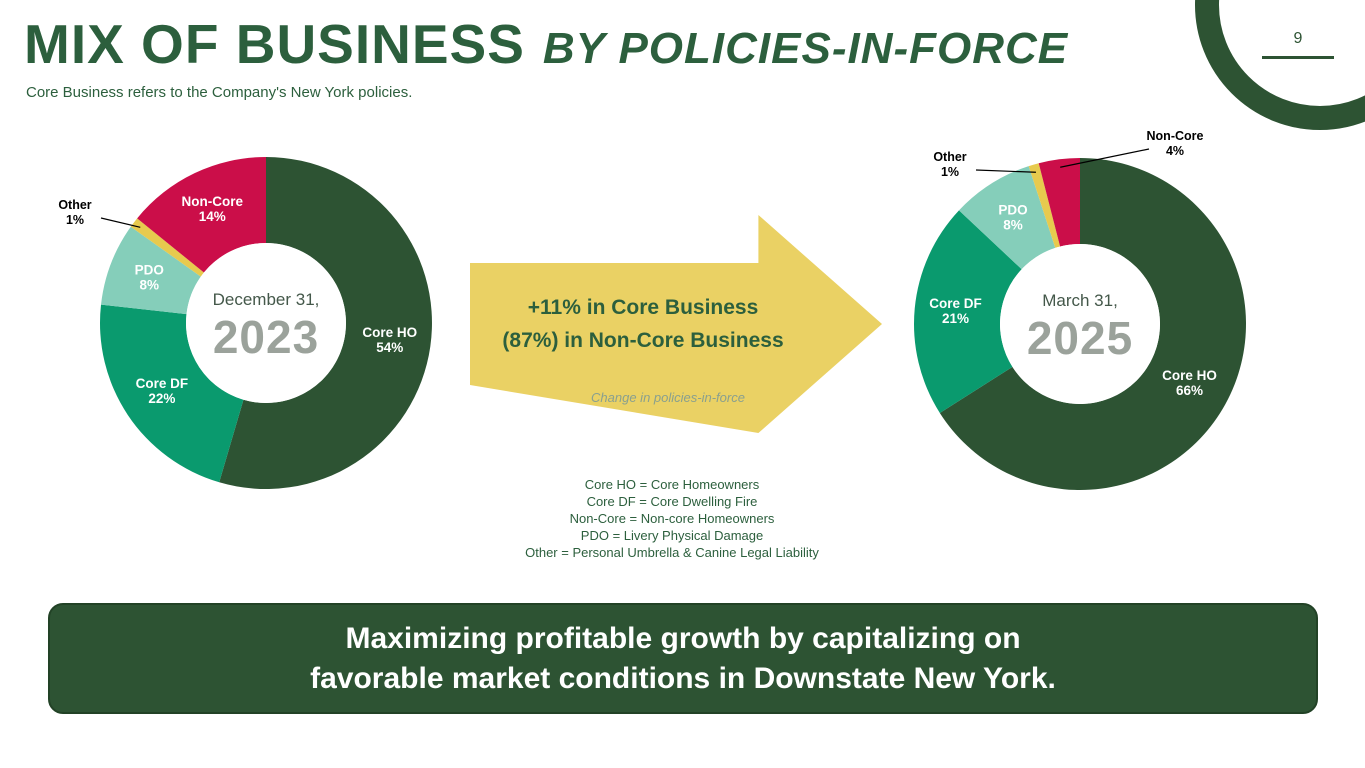 The image size is (1365, 768). Describe the element at coordinates (266, 337) in the screenshot. I see `center-year-label: 2023` at that location.